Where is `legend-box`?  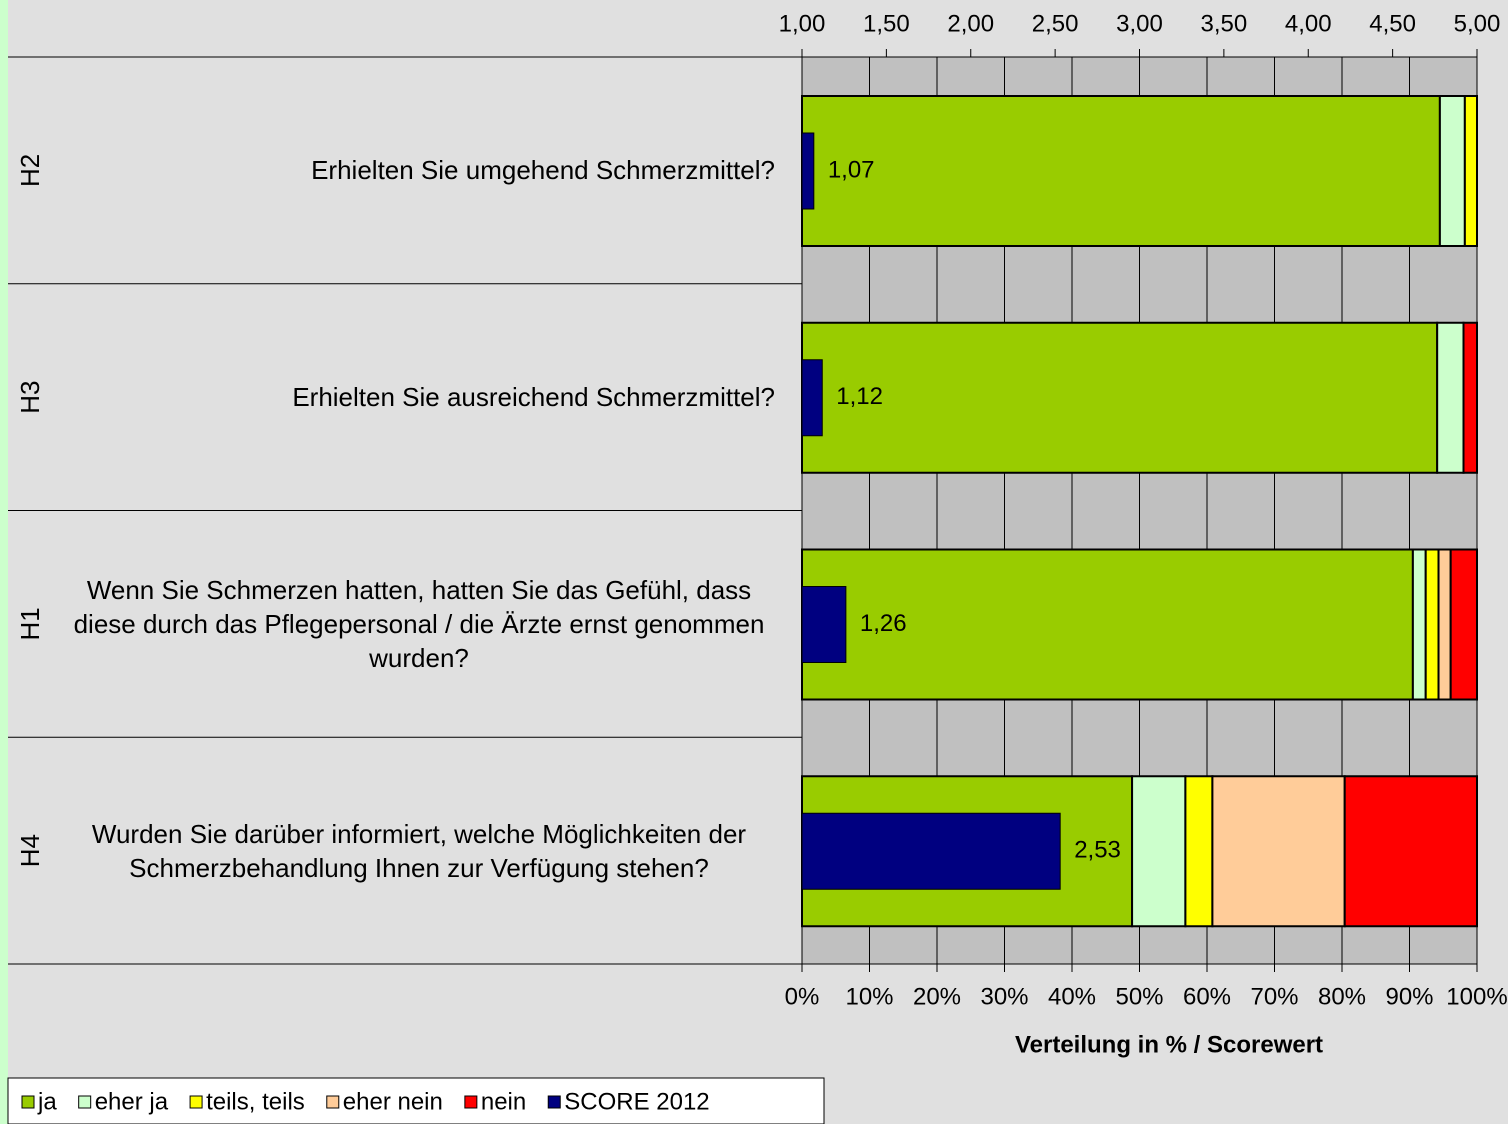
legend-box is located at coordinates (416, 1100).